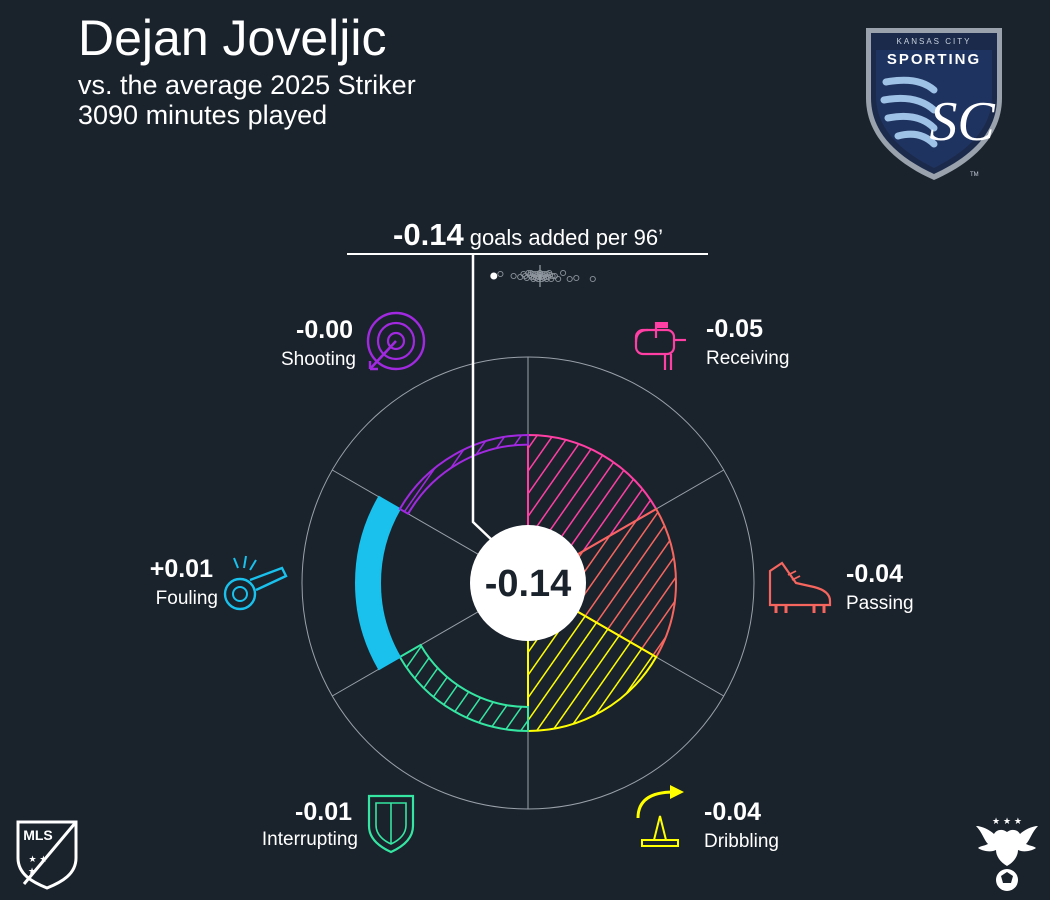  I want to click on headline-unit: goals added per 96’, so click(566, 237).